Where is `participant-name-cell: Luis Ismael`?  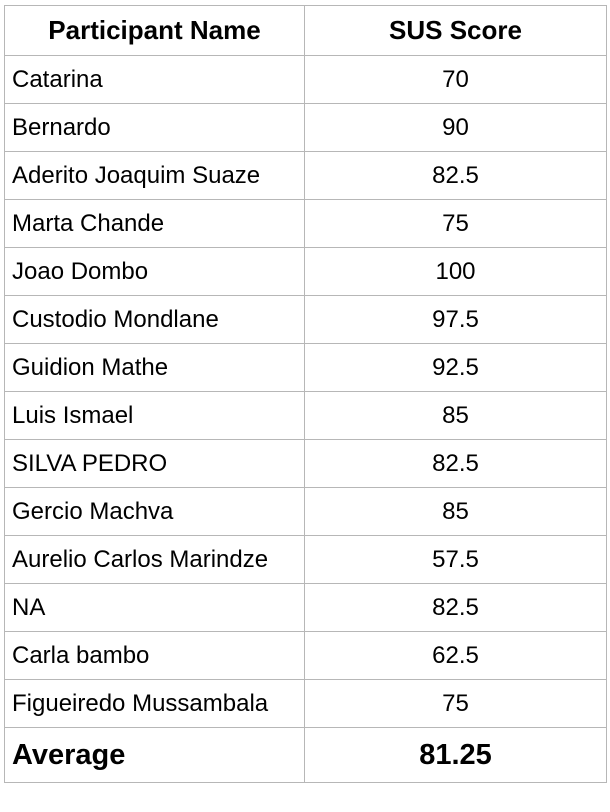 participant-name-cell: Luis Ismael is located at coordinates (154, 415).